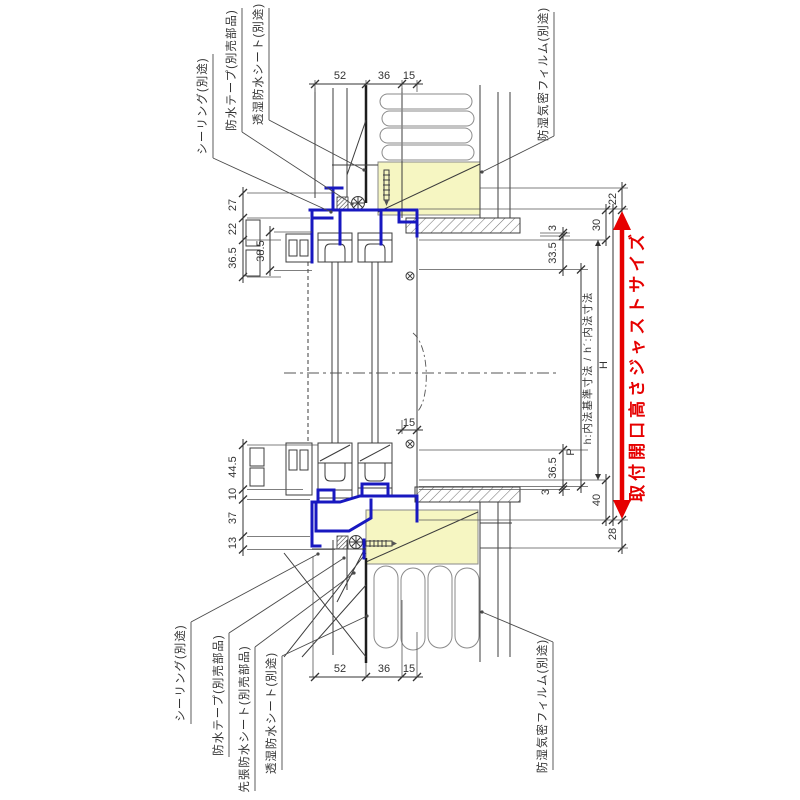 The height and width of the screenshot is (800, 800). I want to click on dim-left-44-5: 44.5, so click(233, 466).